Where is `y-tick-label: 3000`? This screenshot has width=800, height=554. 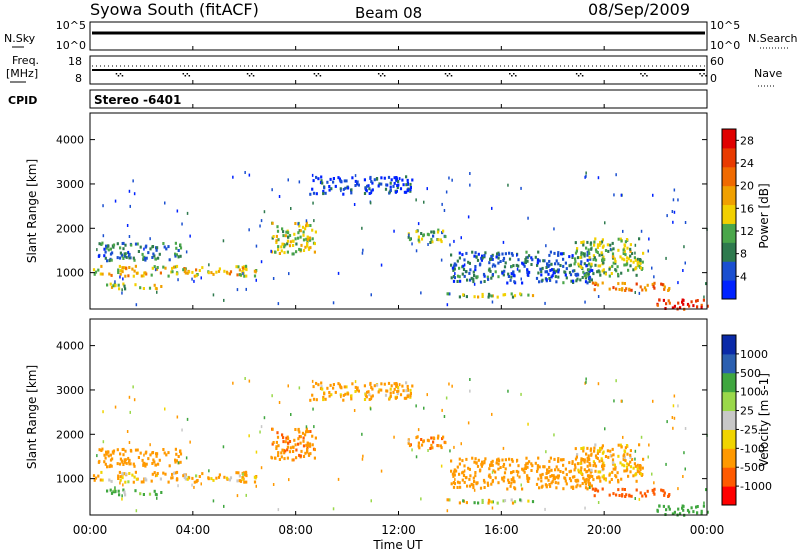
y-tick-label: 3000 is located at coordinates (70, 390).